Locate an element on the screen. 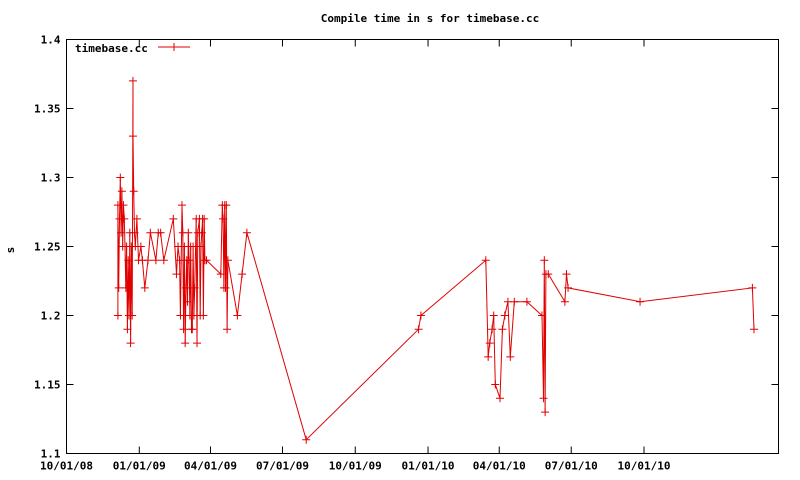 The image size is (800, 480). legend-marker is located at coordinates (174, 47).